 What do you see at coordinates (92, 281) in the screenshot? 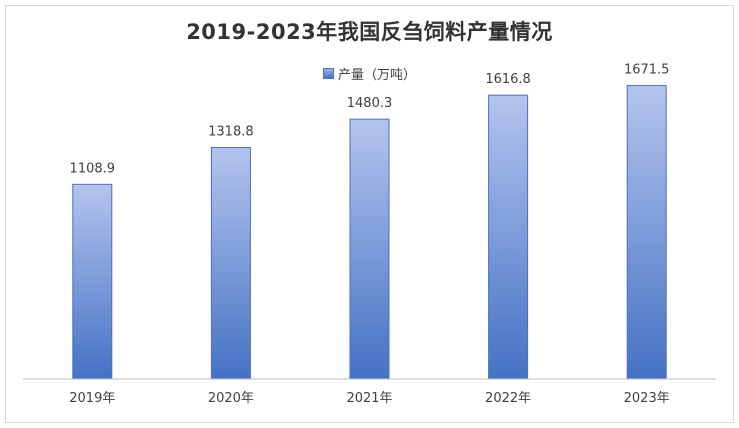
I see `bar-2019年` at bounding box center [92, 281].